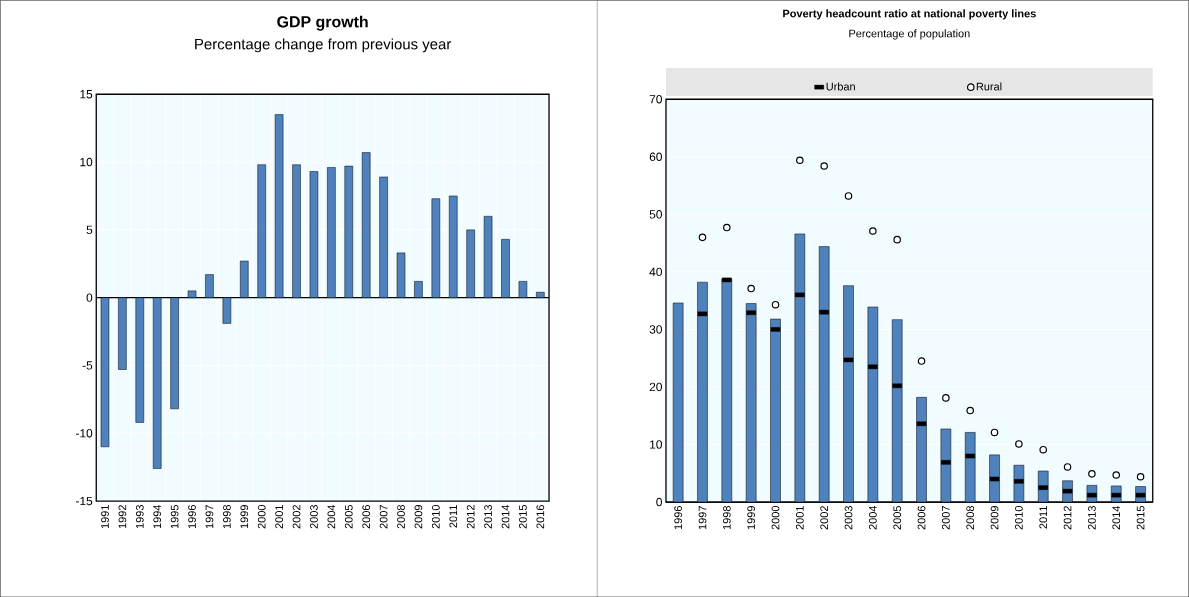 The width and height of the screenshot is (1189, 597). I want to click on chart-title: GDP growth, so click(322, 23).